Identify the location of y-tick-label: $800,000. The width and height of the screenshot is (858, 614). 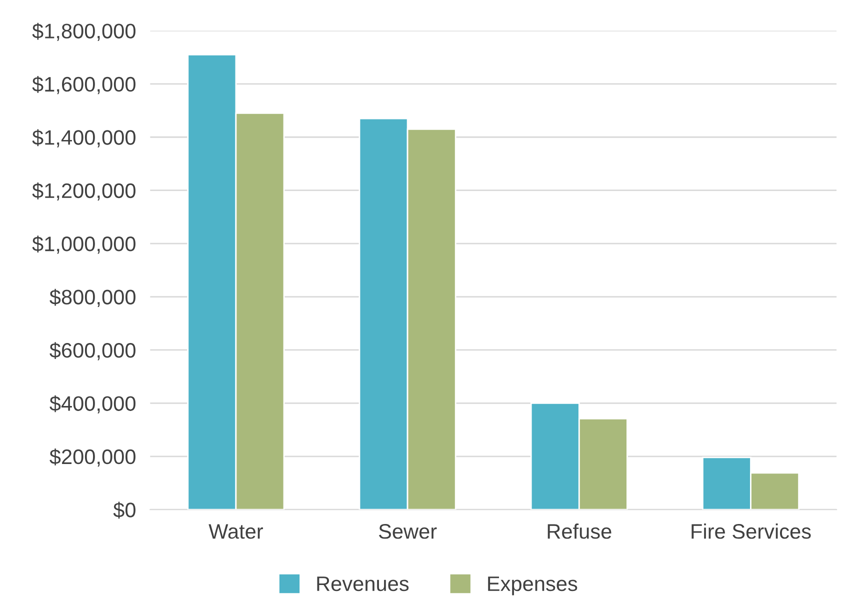
(93, 297).